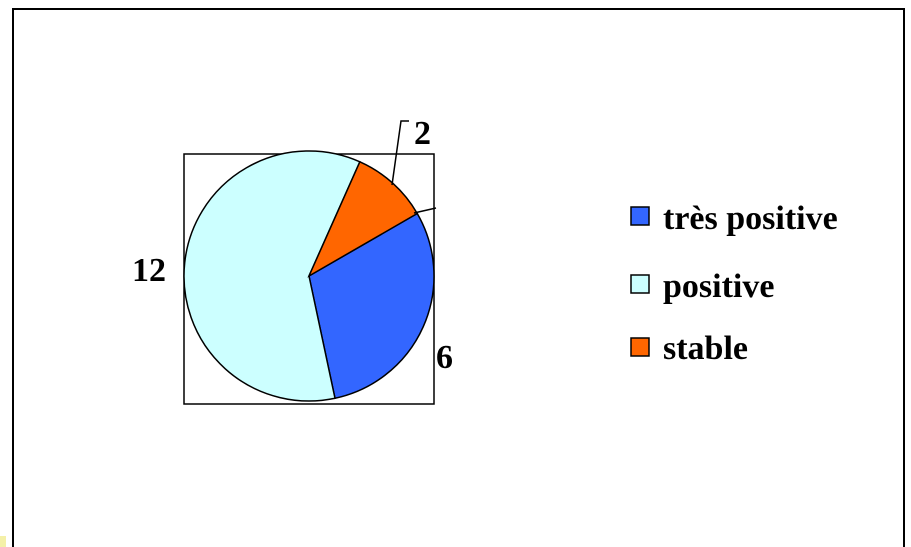 The image size is (911, 547). Describe the element at coordinates (640, 216) in the screenshot. I see `legend-swatch-tres-positive` at that location.